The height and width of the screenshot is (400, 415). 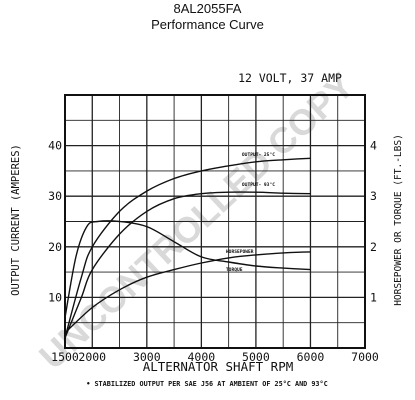 I want to click on y-left-tick-labels: 10 20 30 40, so click(x=55, y=222).